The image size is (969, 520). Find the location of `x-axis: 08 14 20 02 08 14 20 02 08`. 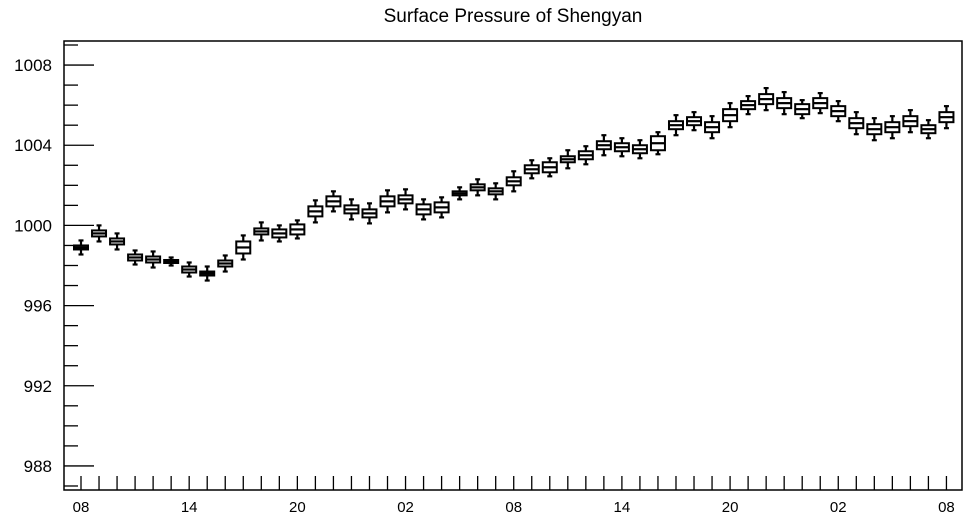

x-axis: 08 14 20 02 08 14 20 02 08 is located at coordinates (514, 496).